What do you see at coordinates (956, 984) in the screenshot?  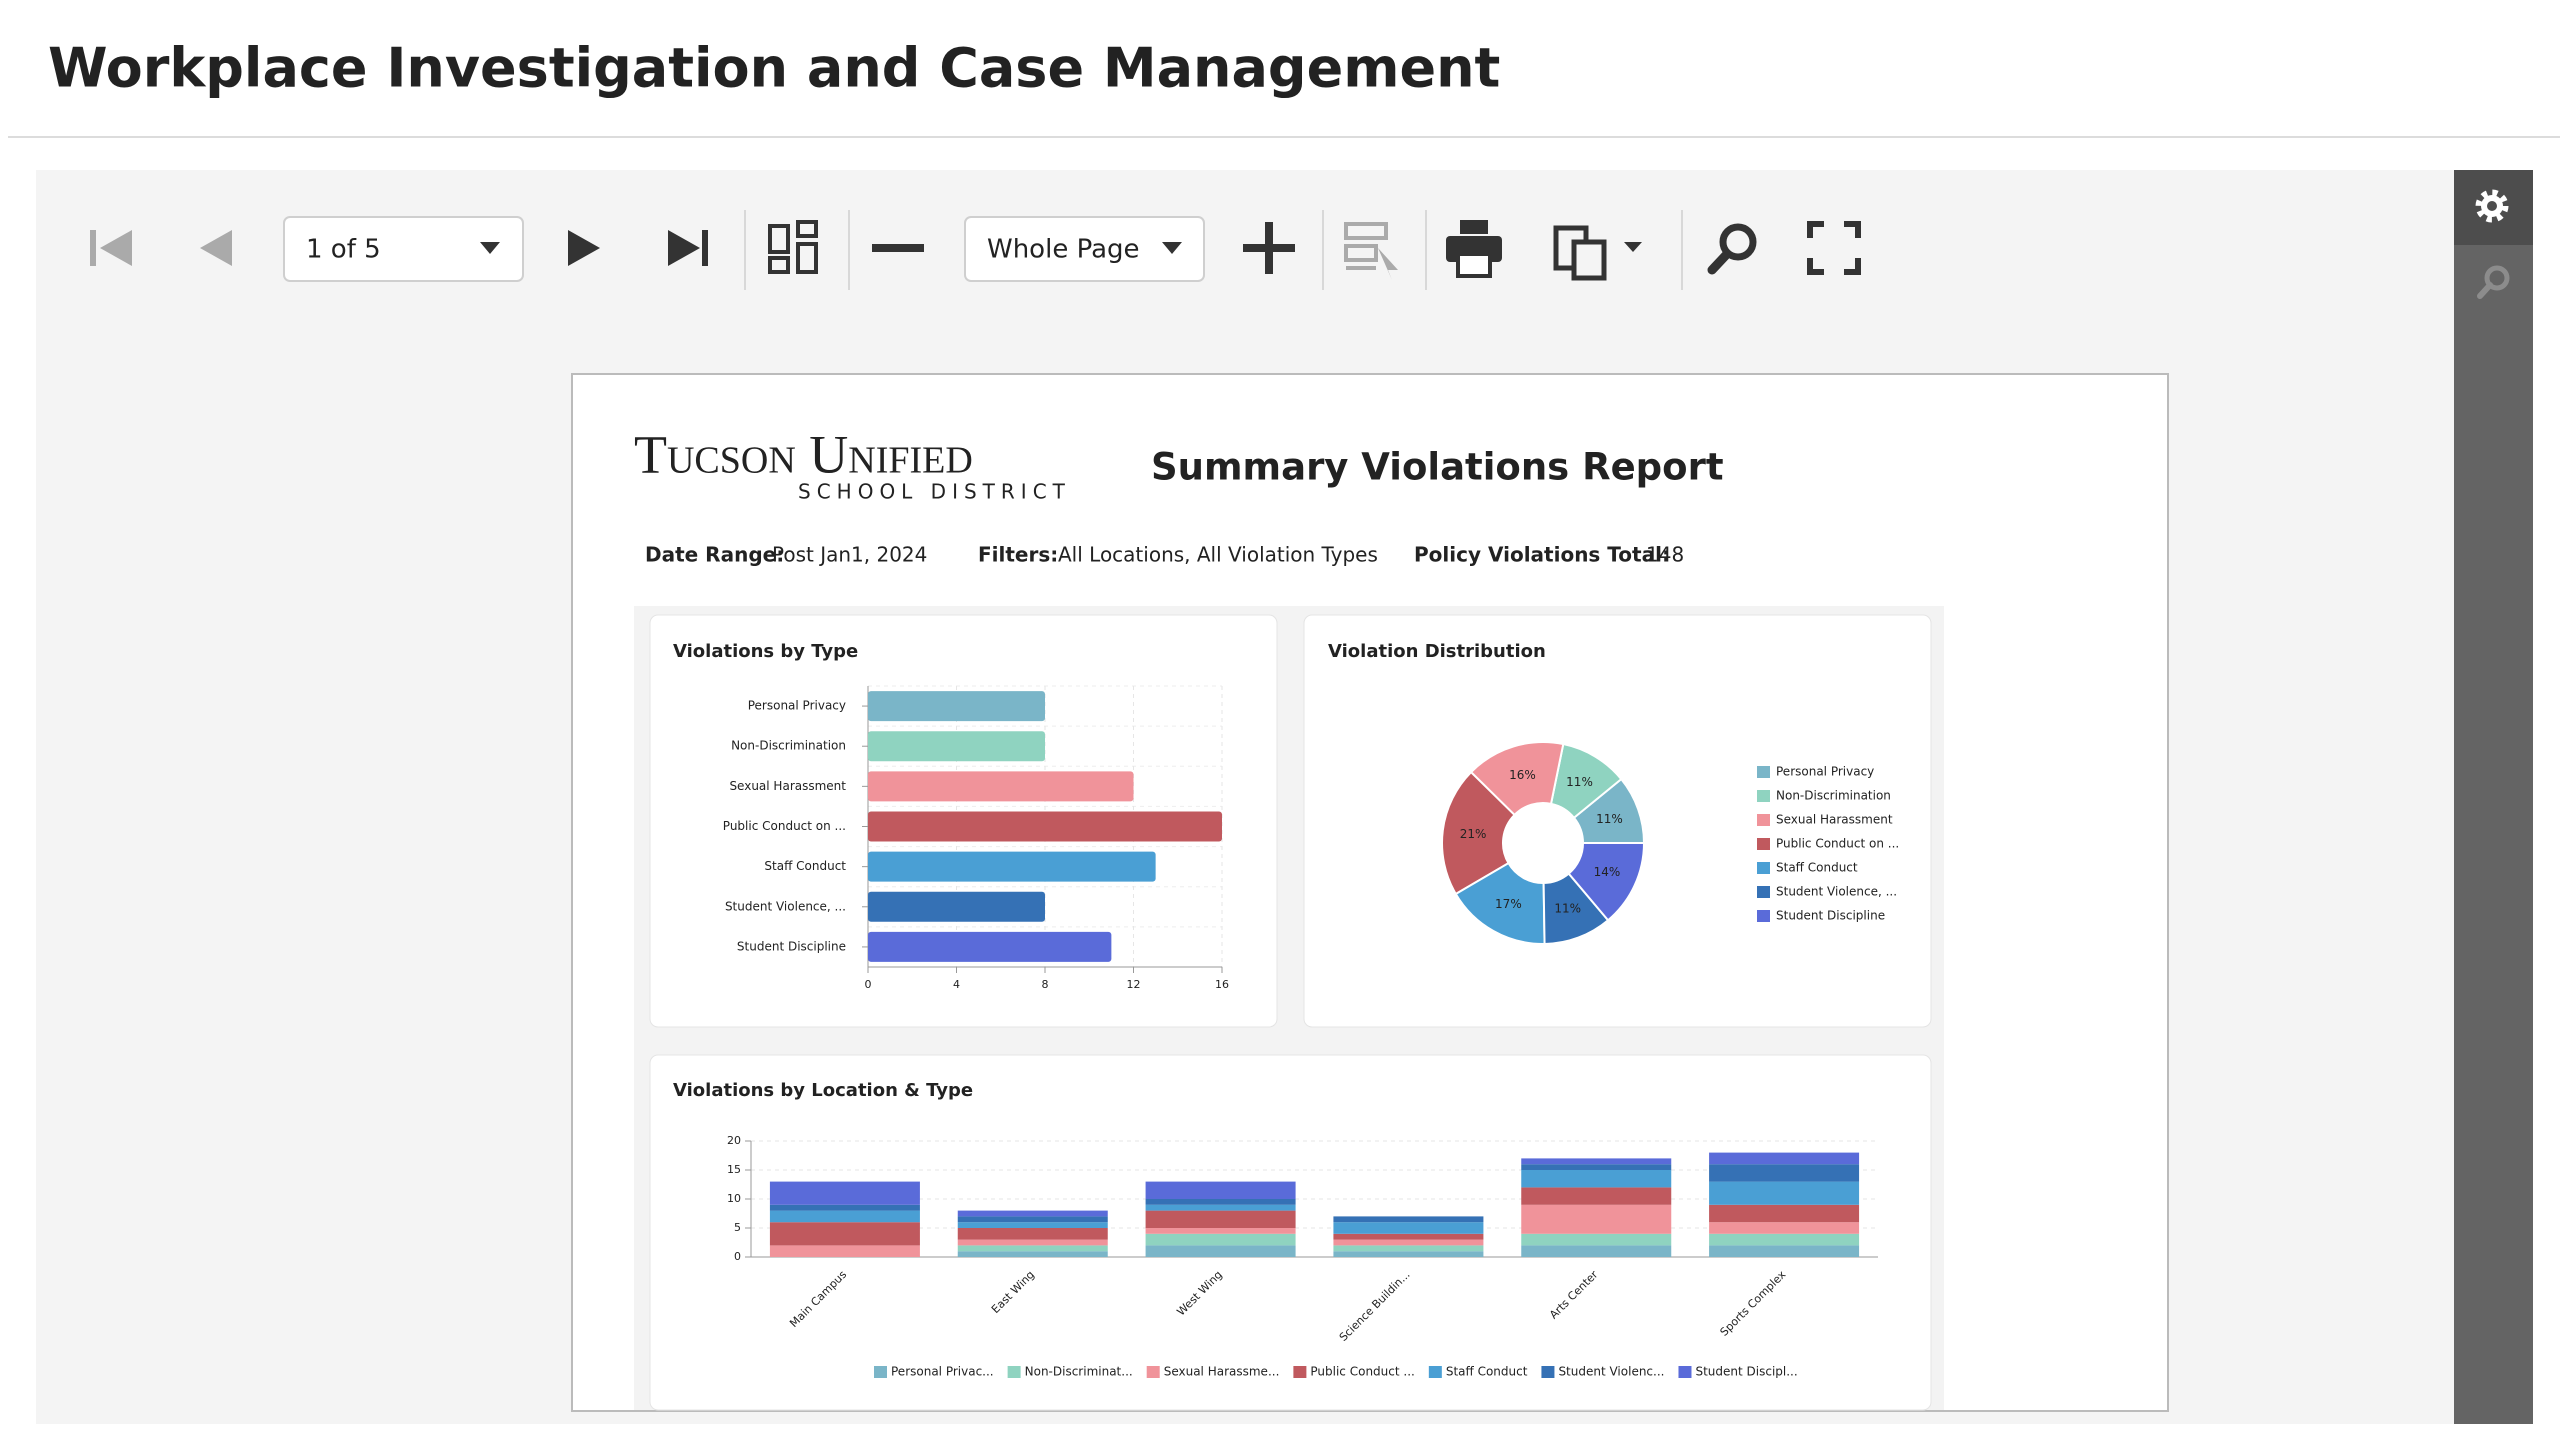 I see `x-tick-label: 4` at bounding box center [956, 984].